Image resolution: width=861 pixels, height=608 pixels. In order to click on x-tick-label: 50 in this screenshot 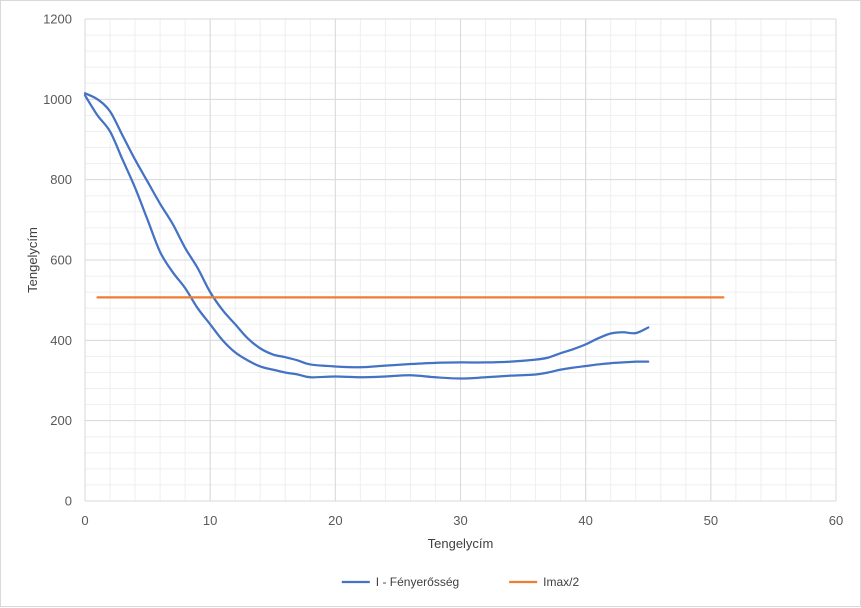, I will do `click(711, 520)`.